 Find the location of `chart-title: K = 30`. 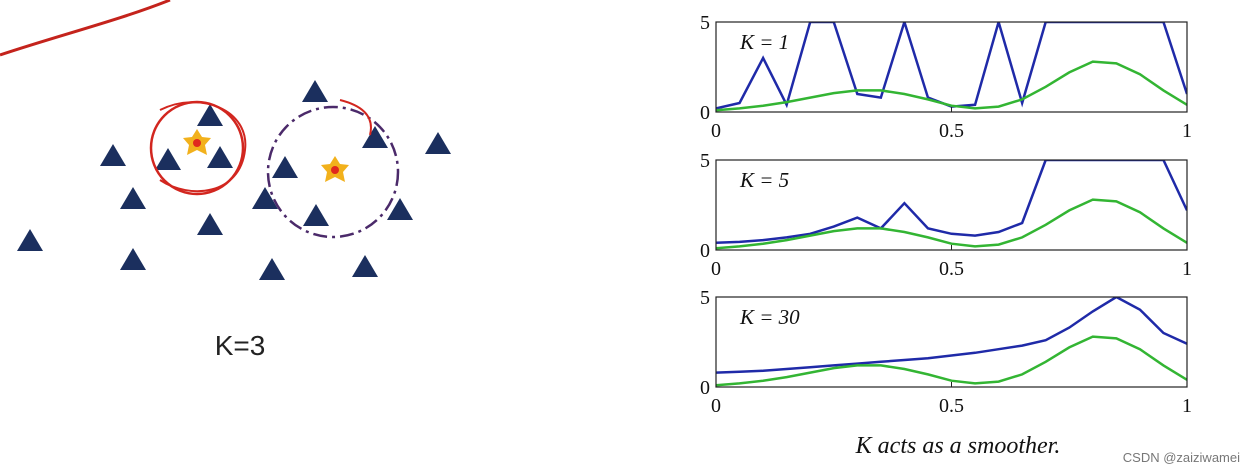

chart-title: K = 30 is located at coordinates (769, 317).